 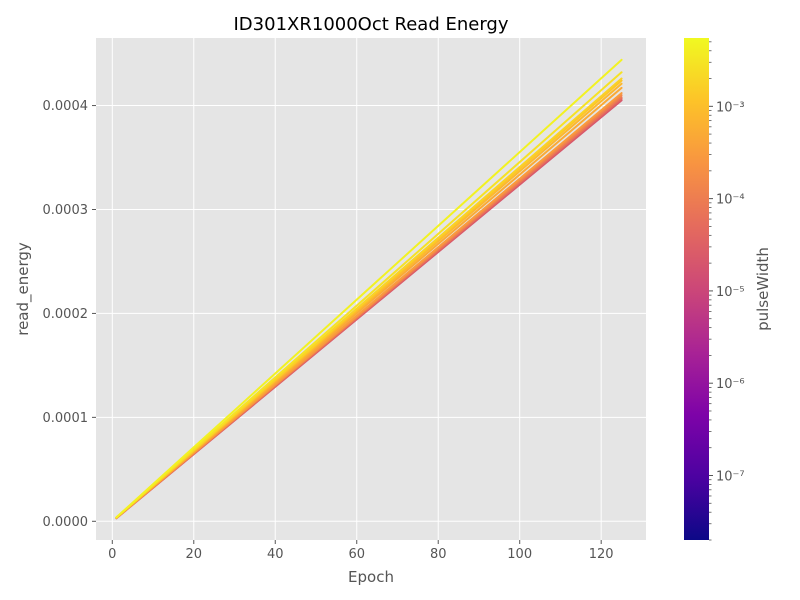 What do you see at coordinates (696, 289) in the screenshot?
I see `colorbar` at bounding box center [696, 289].